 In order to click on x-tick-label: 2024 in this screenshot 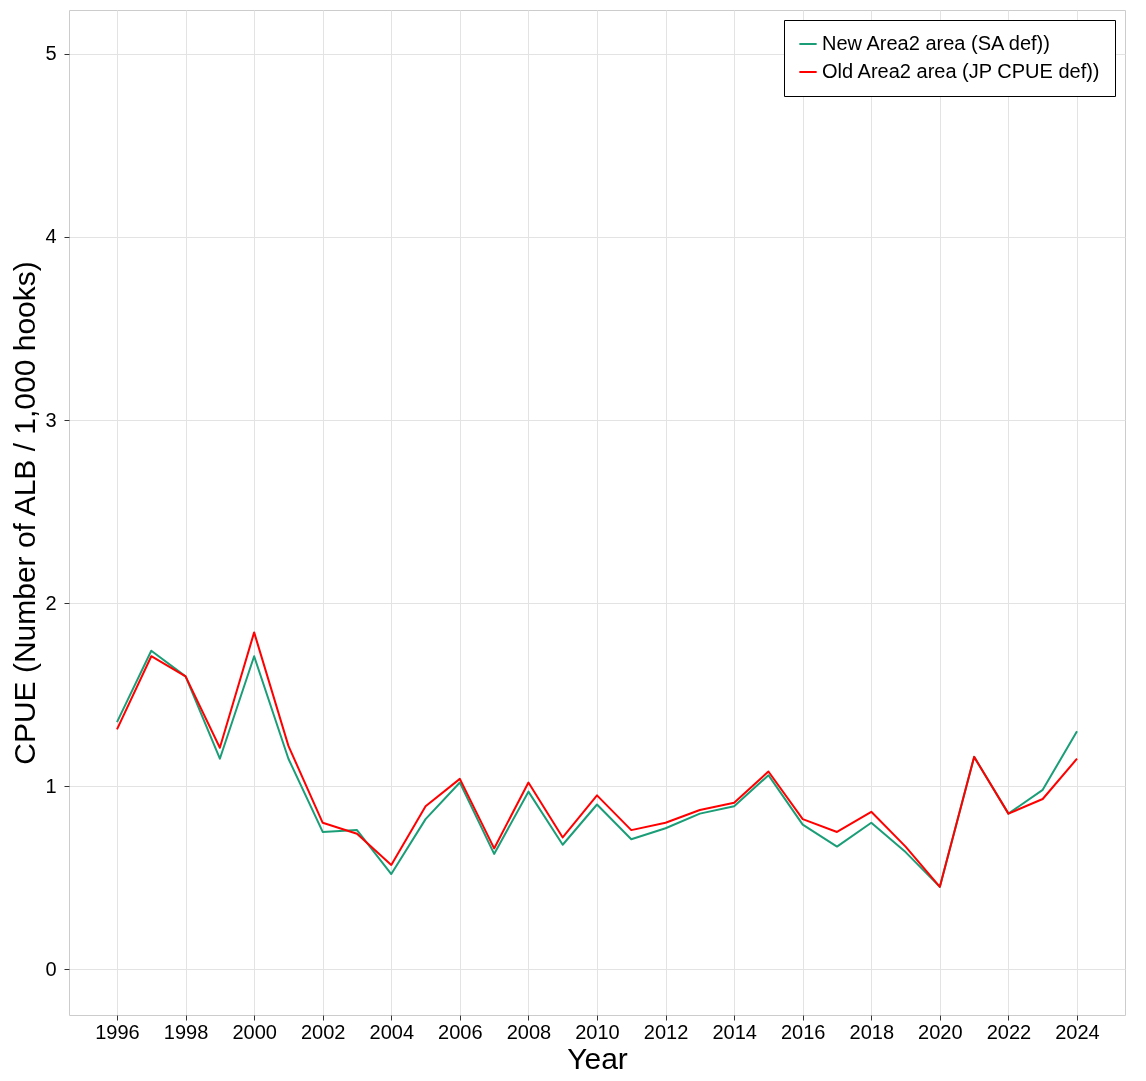, I will do `click(1077, 1031)`.